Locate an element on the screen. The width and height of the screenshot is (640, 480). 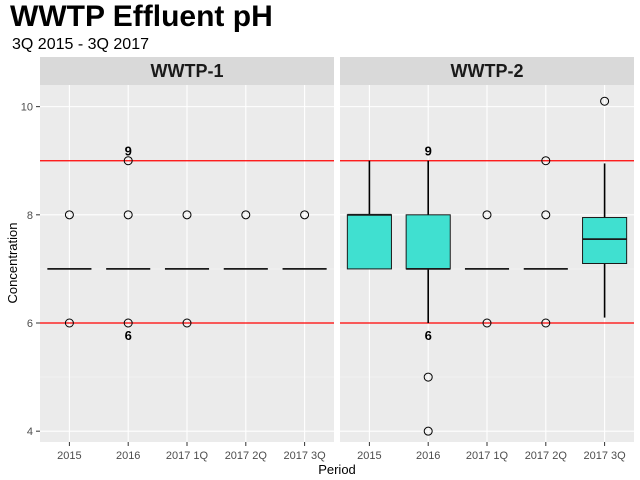
panel-strip-label: WWTP-2 is located at coordinates (487, 71).